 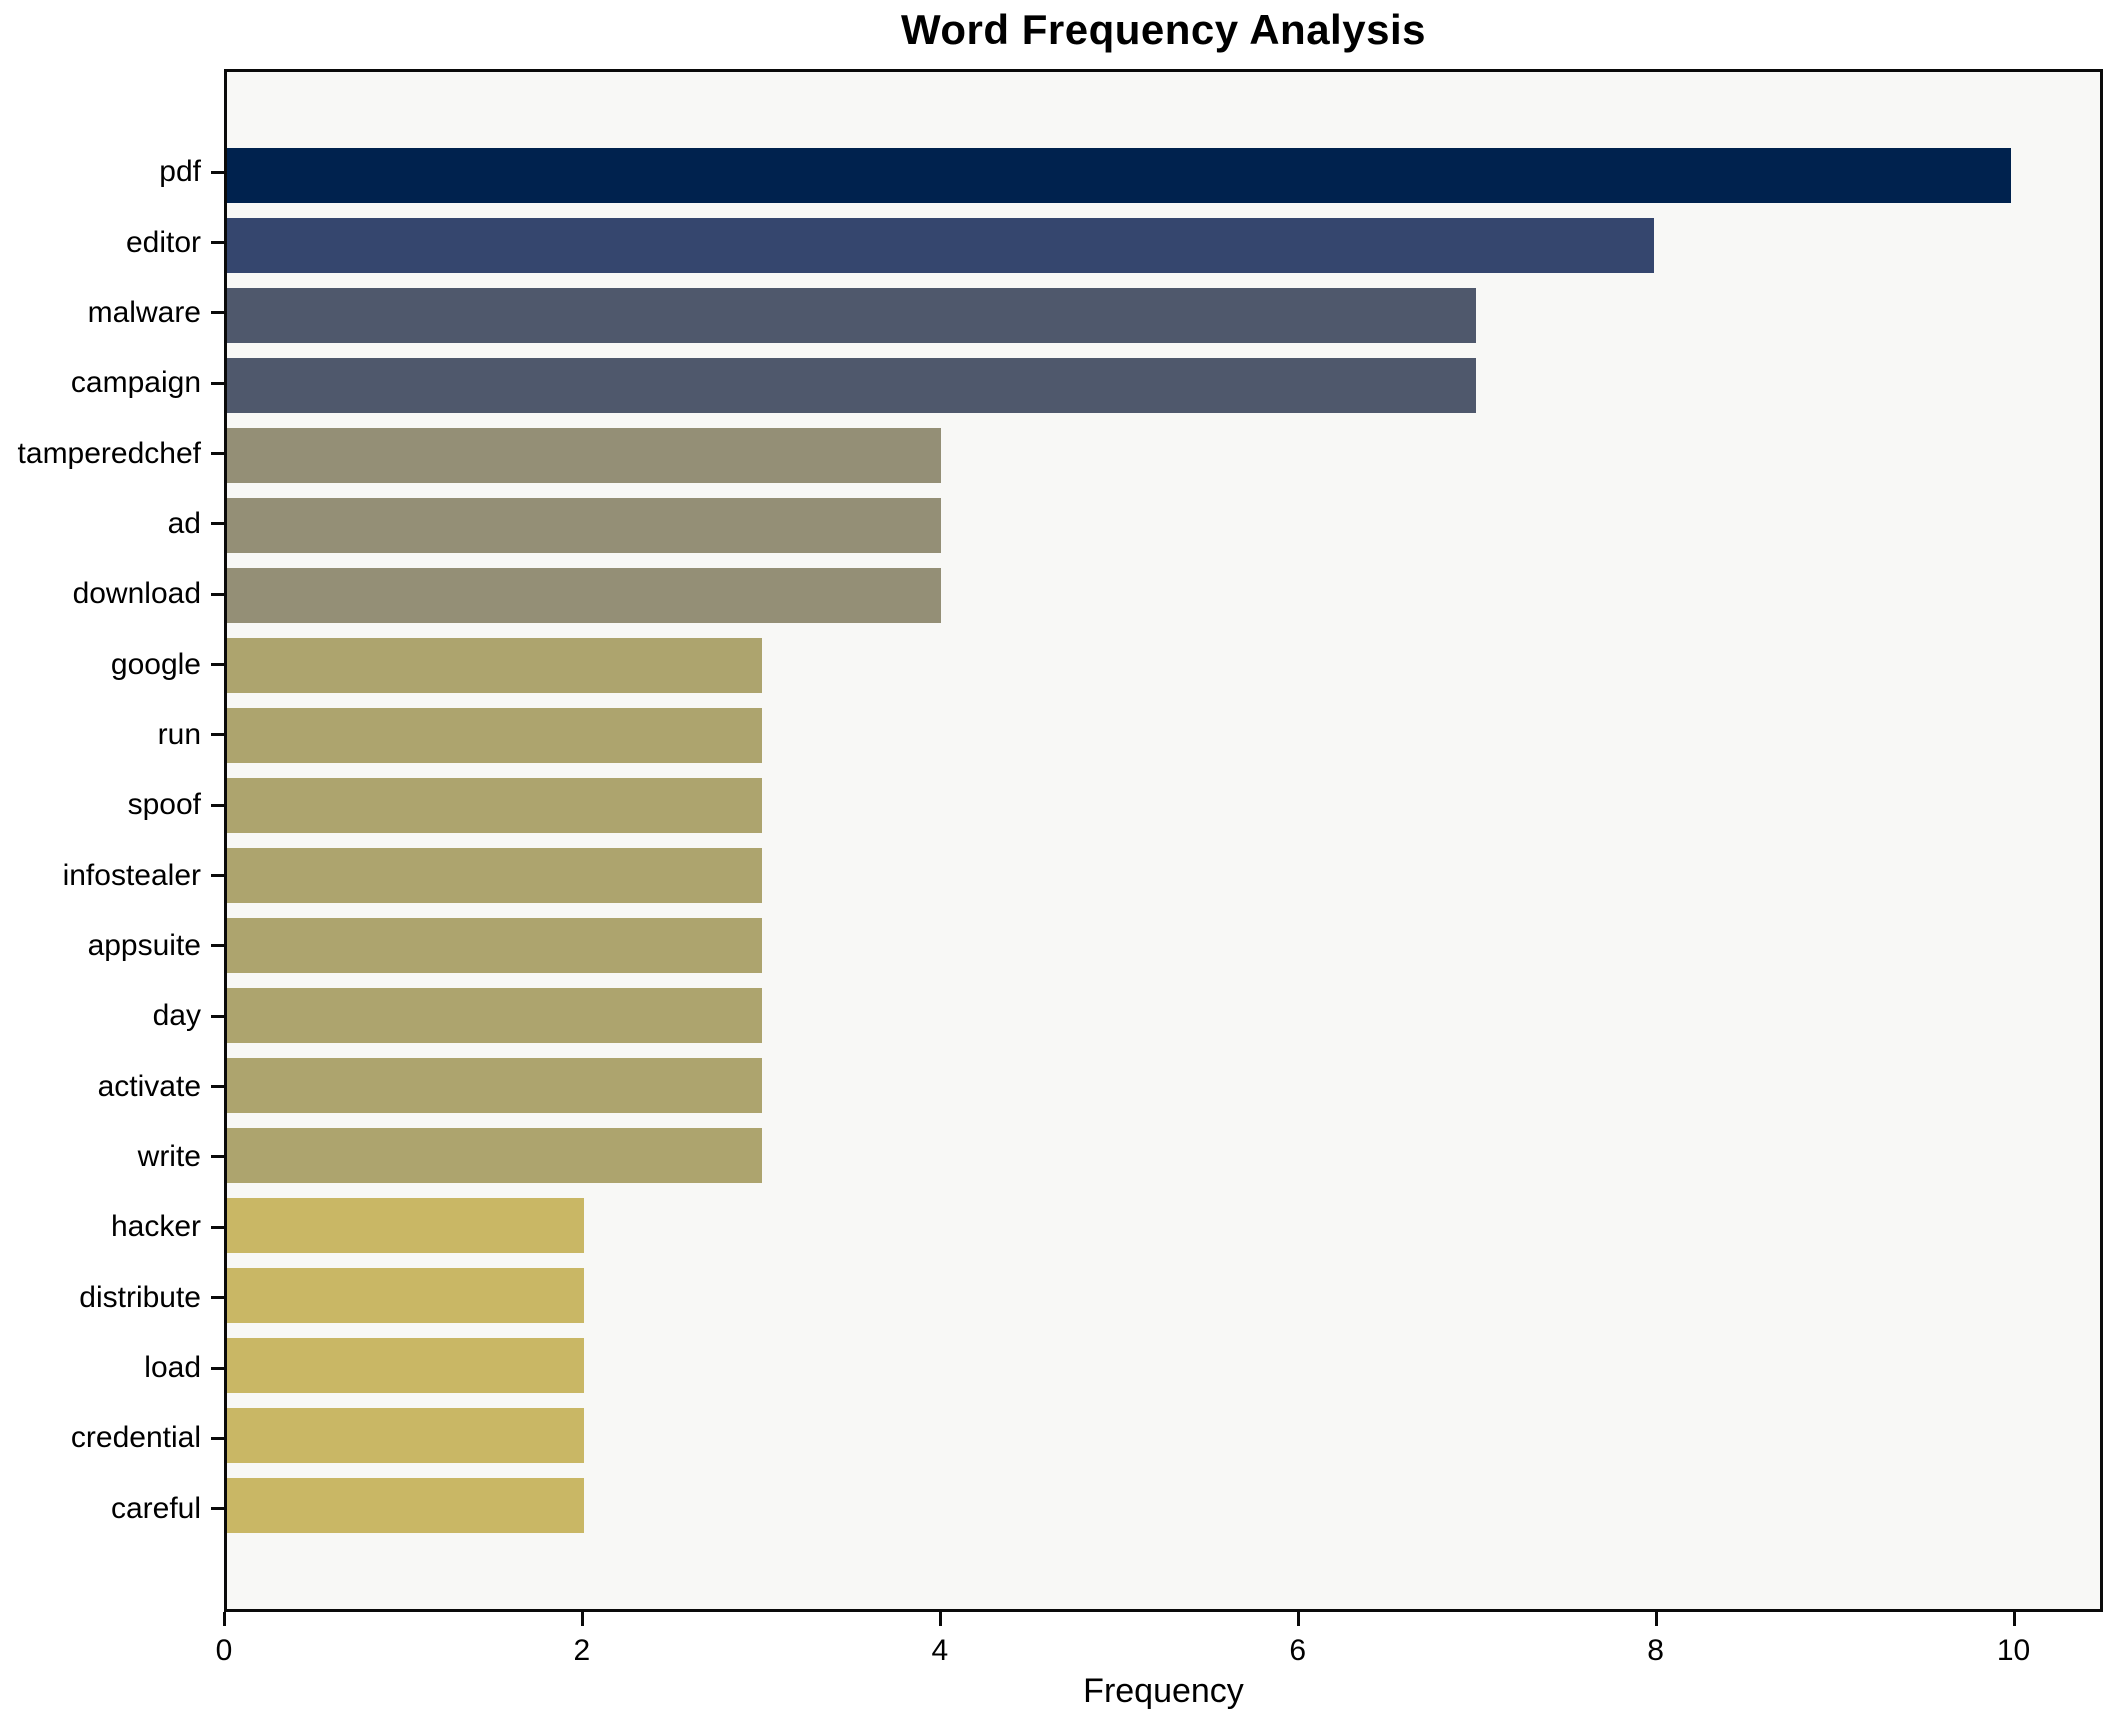 I want to click on x-axis-label: Frequency, so click(x=1163, y=1691).